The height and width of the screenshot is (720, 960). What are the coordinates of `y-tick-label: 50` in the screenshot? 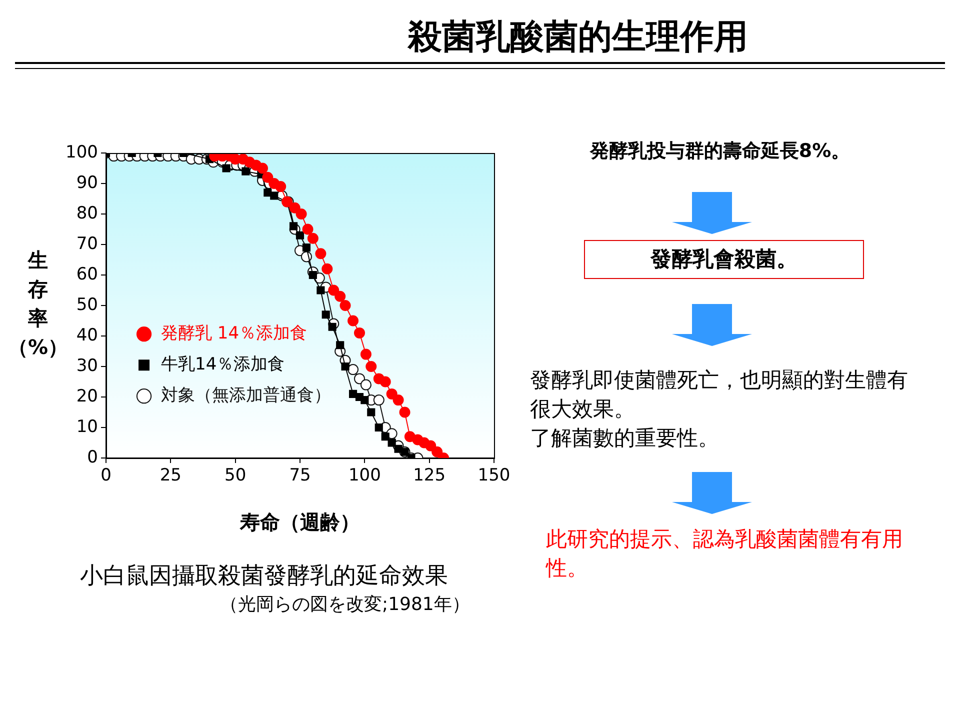 It's located at (87, 304).